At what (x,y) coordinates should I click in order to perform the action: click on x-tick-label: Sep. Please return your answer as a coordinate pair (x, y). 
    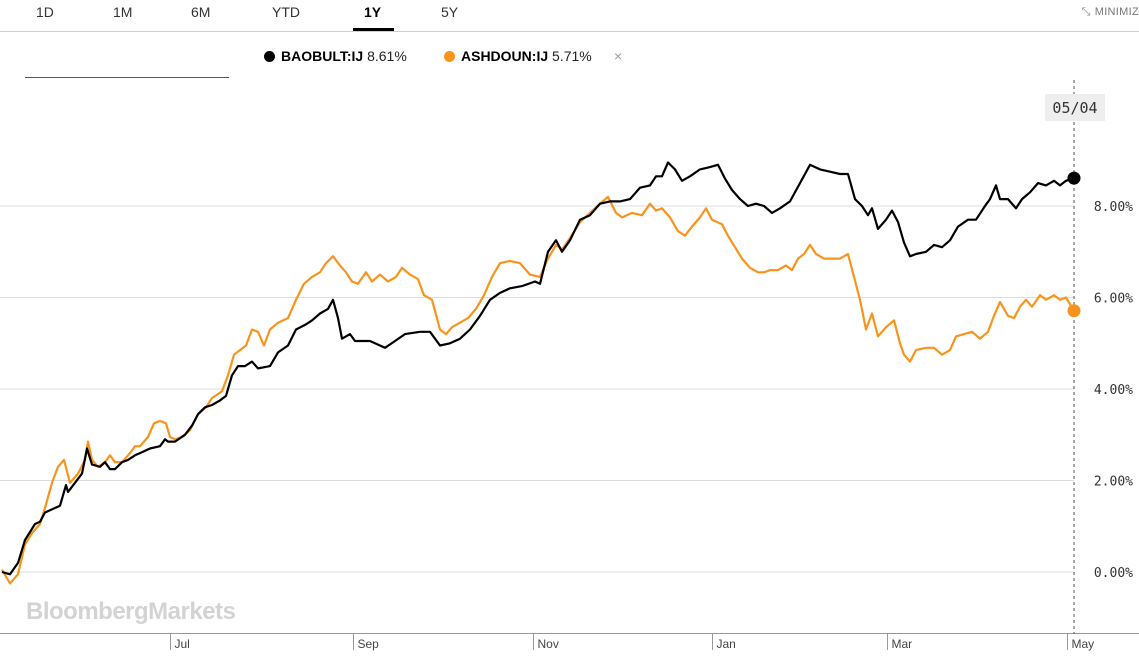
    Looking at the image, I should click on (369, 644).